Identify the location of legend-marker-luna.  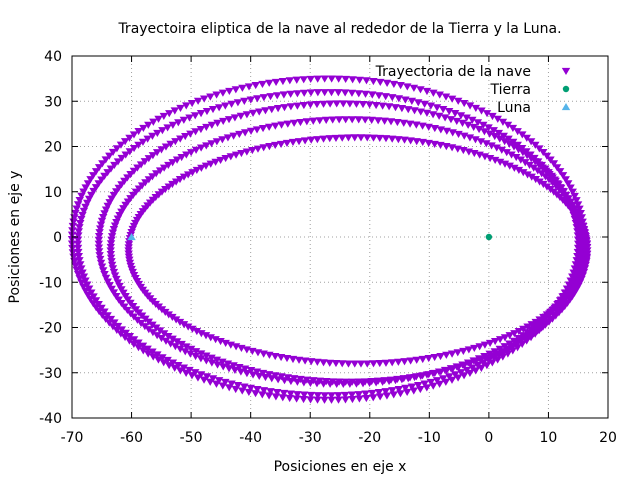
(566, 107).